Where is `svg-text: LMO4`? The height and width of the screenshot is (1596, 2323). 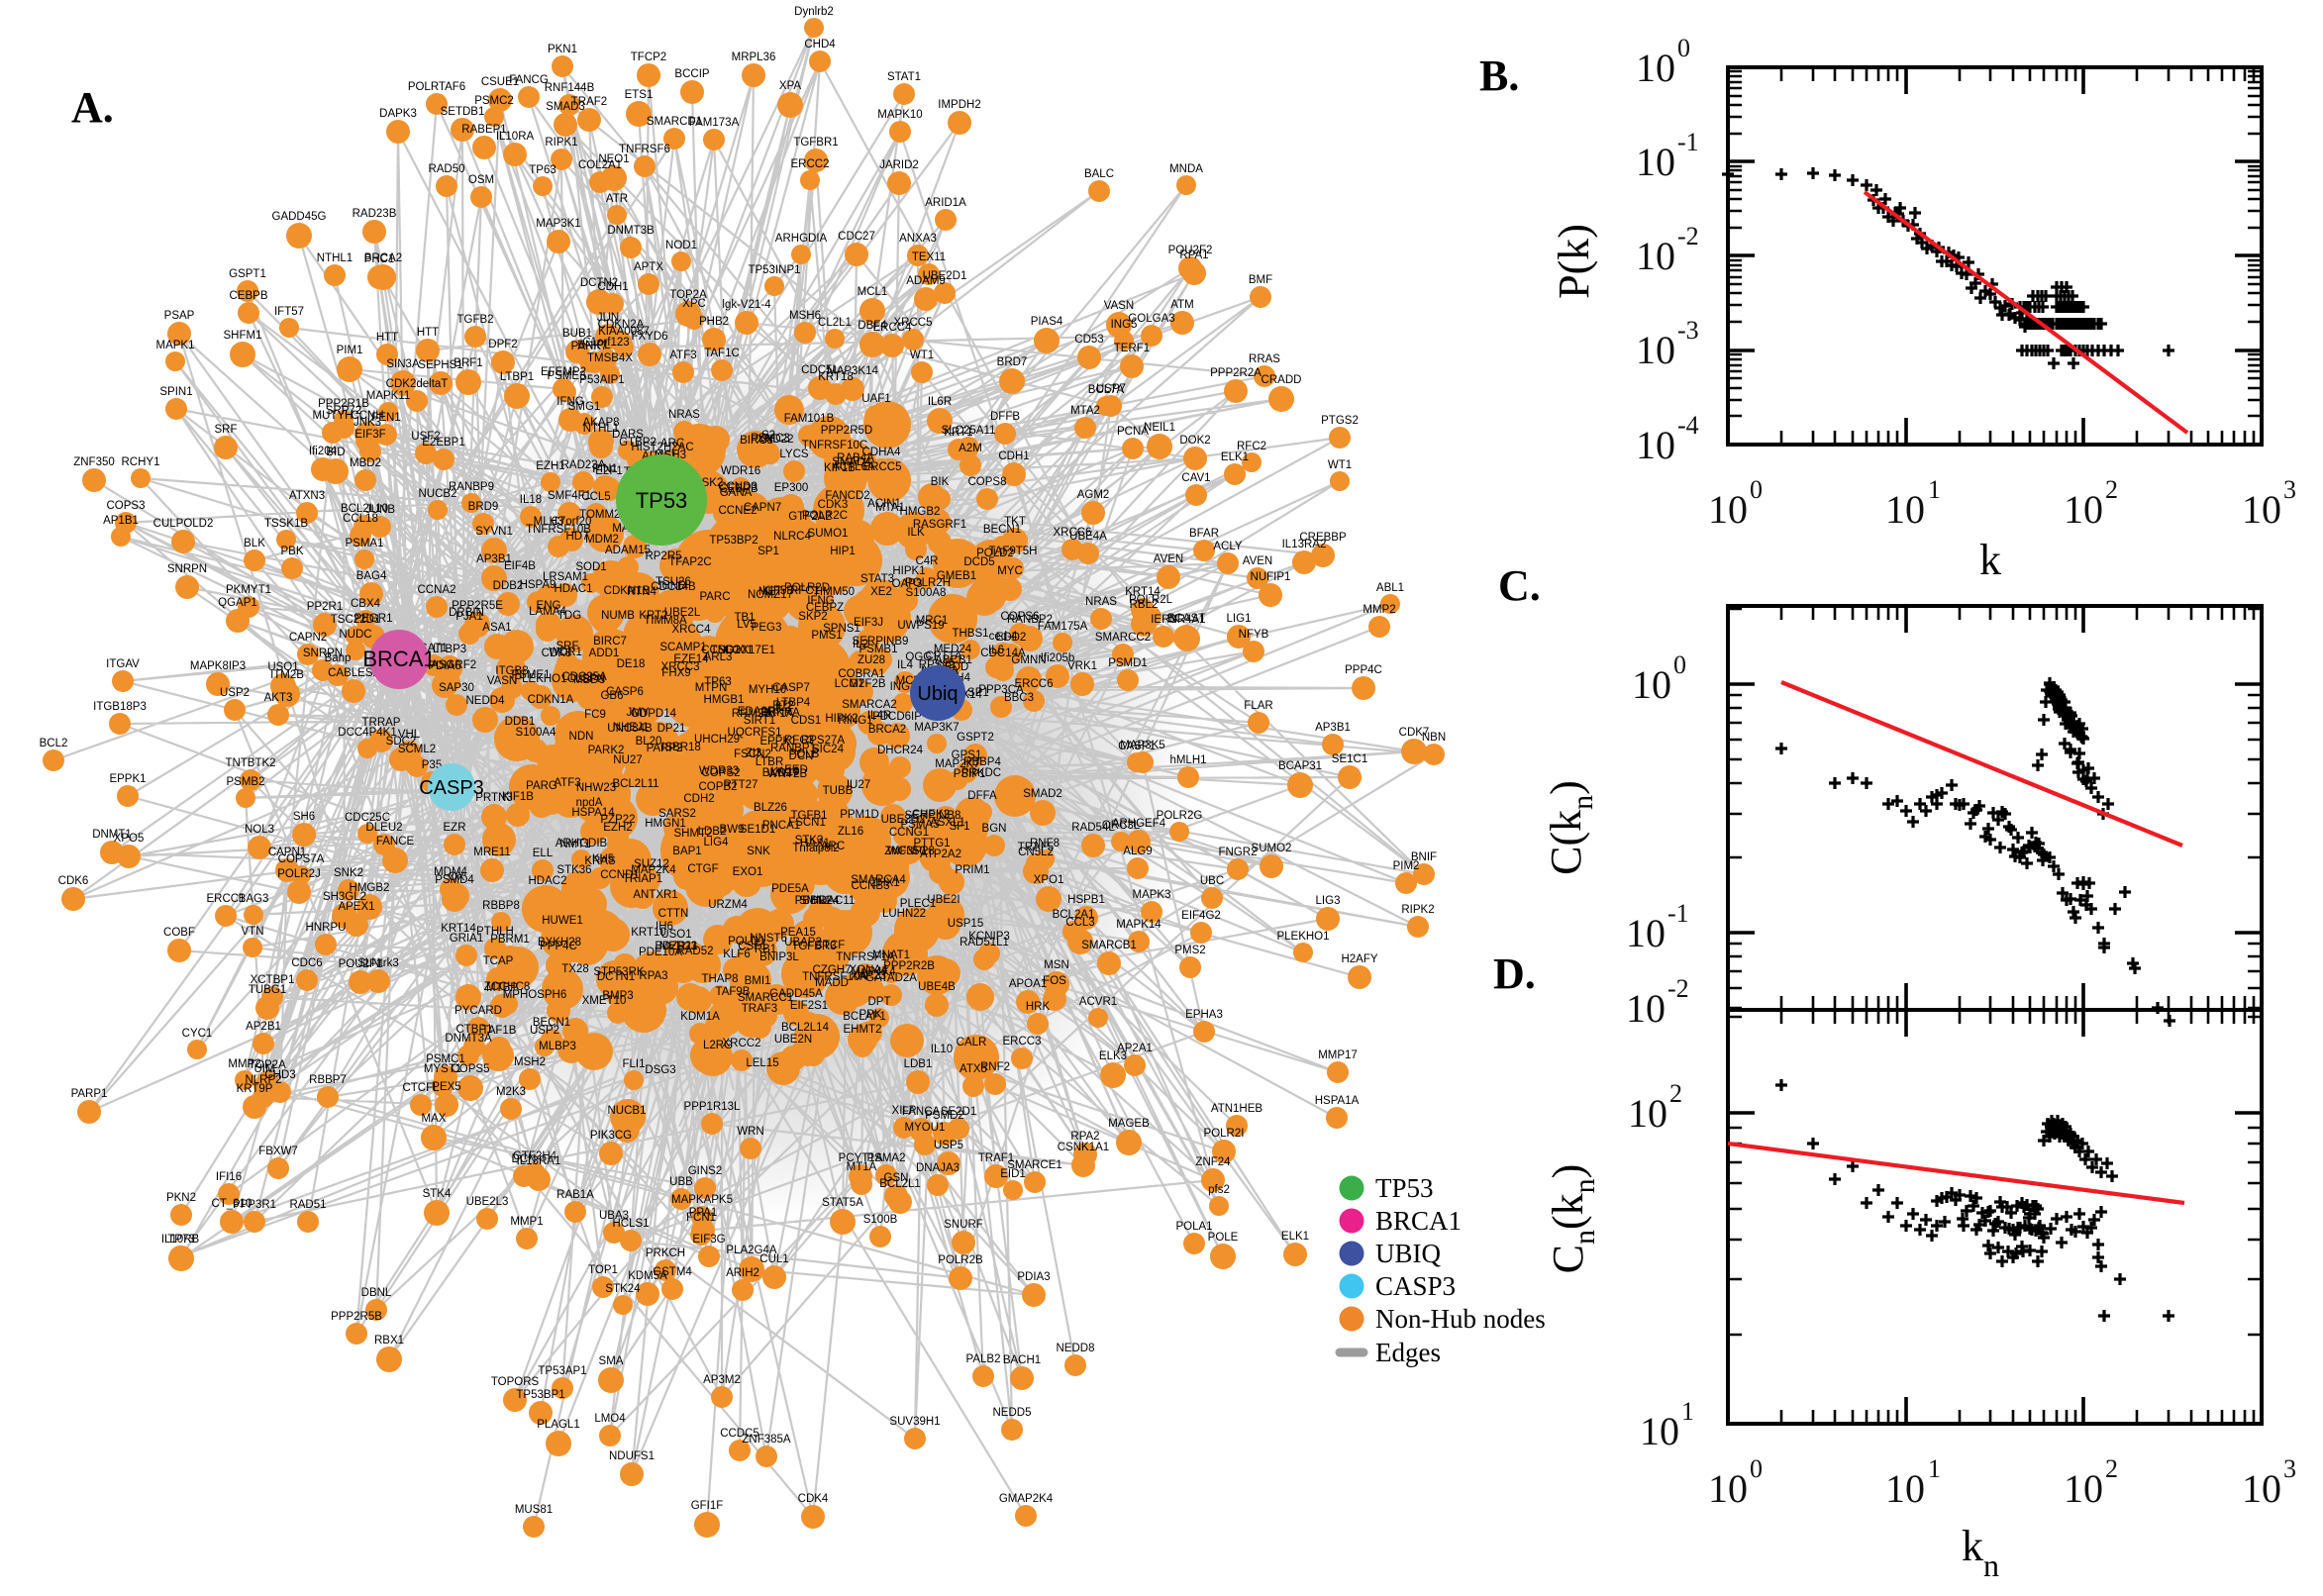 svg-text: LMO4 is located at coordinates (610, 1419).